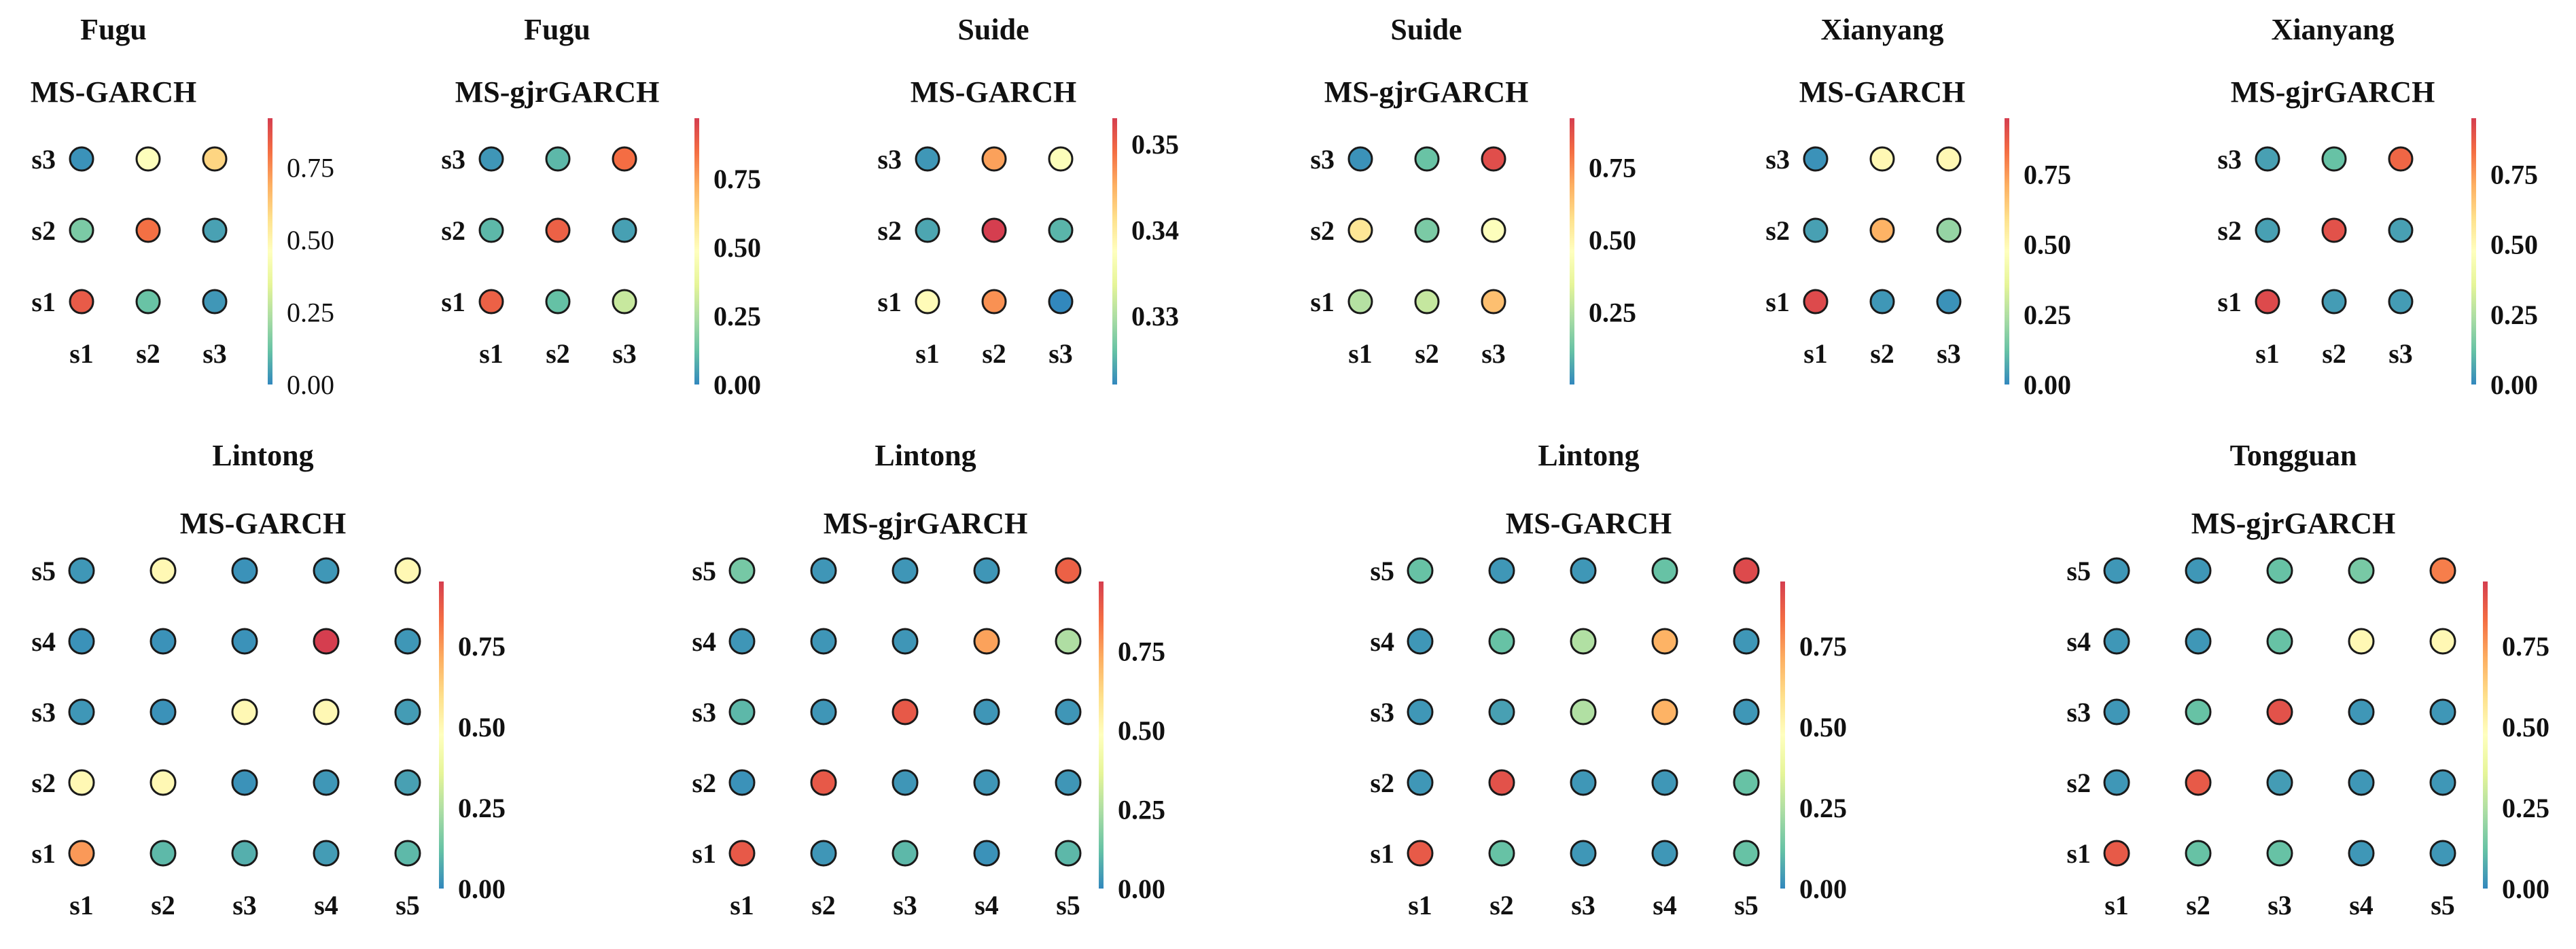 The image size is (2576, 949). What do you see at coordinates (993, 92) in the screenshot?
I see `panel-model-label: MS-GARCH` at bounding box center [993, 92].